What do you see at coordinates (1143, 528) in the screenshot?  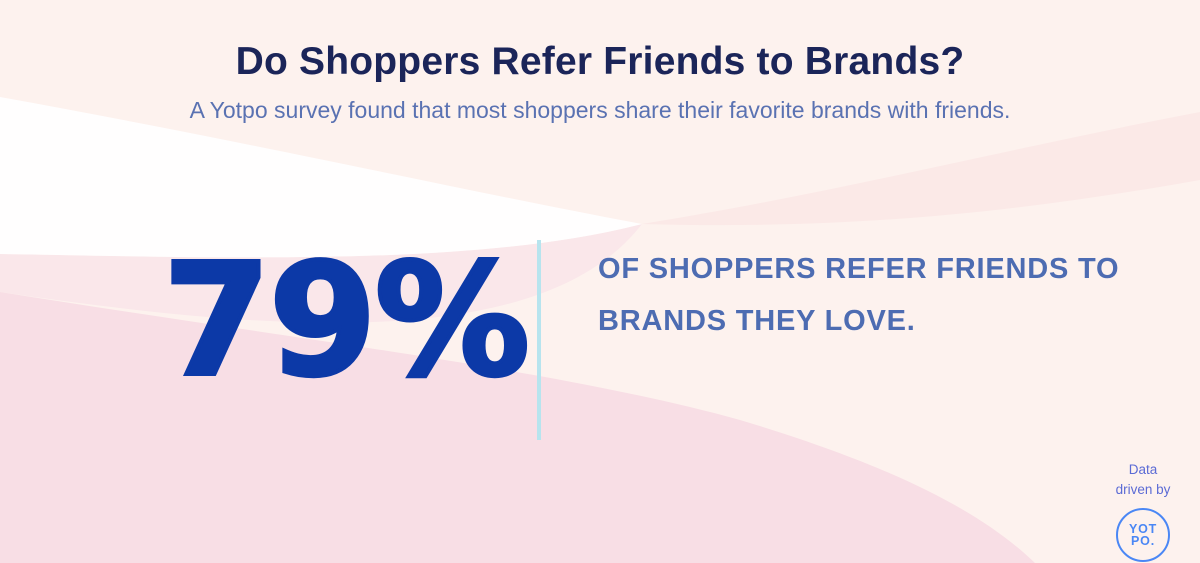 I see `yotpo-logo-text-1: YOT` at bounding box center [1143, 528].